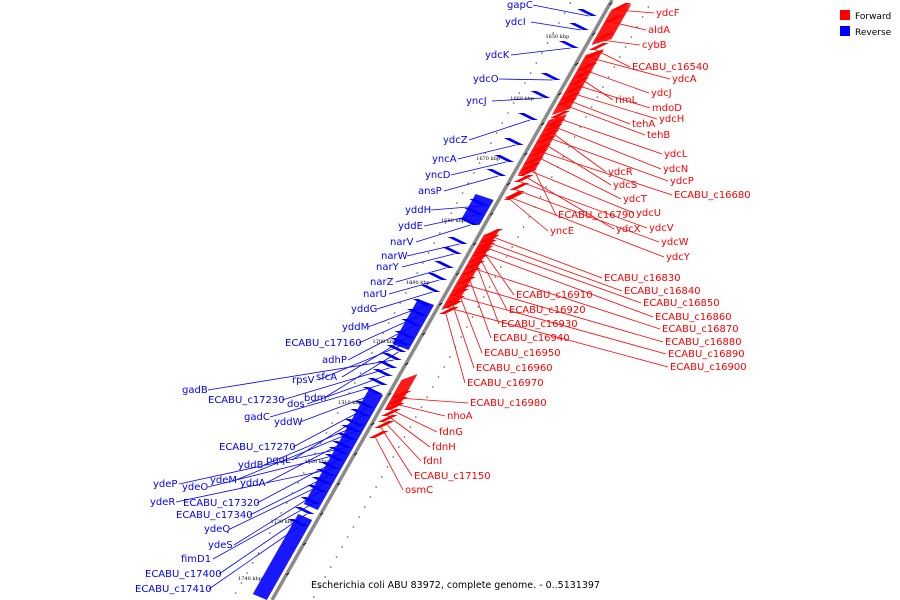 The image size is (900, 600). Describe the element at coordinates (251, 465) in the screenshot. I see `gene-label-yddB: yddB` at that location.